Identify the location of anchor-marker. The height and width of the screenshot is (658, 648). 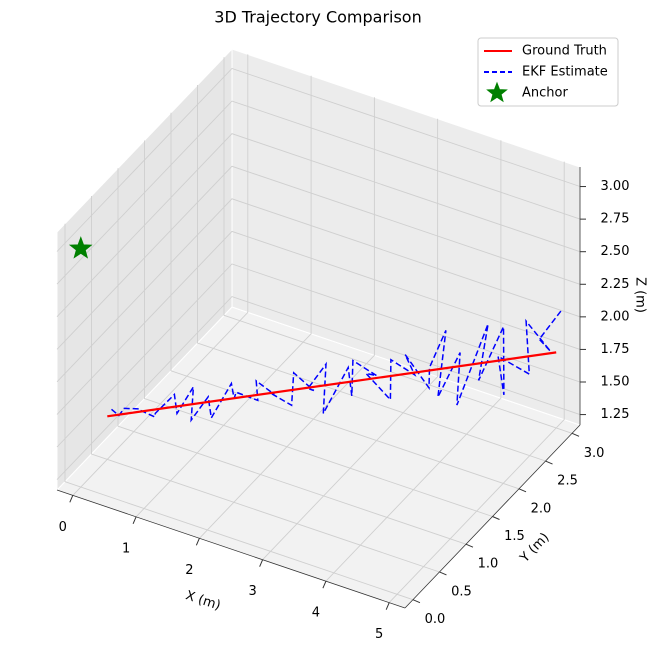
(80, 247).